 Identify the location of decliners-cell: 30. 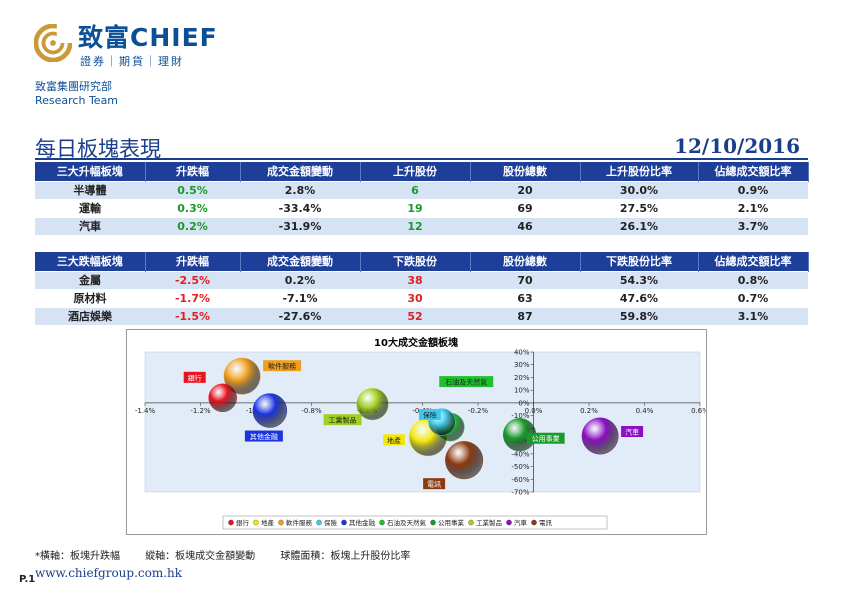
(415, 297).